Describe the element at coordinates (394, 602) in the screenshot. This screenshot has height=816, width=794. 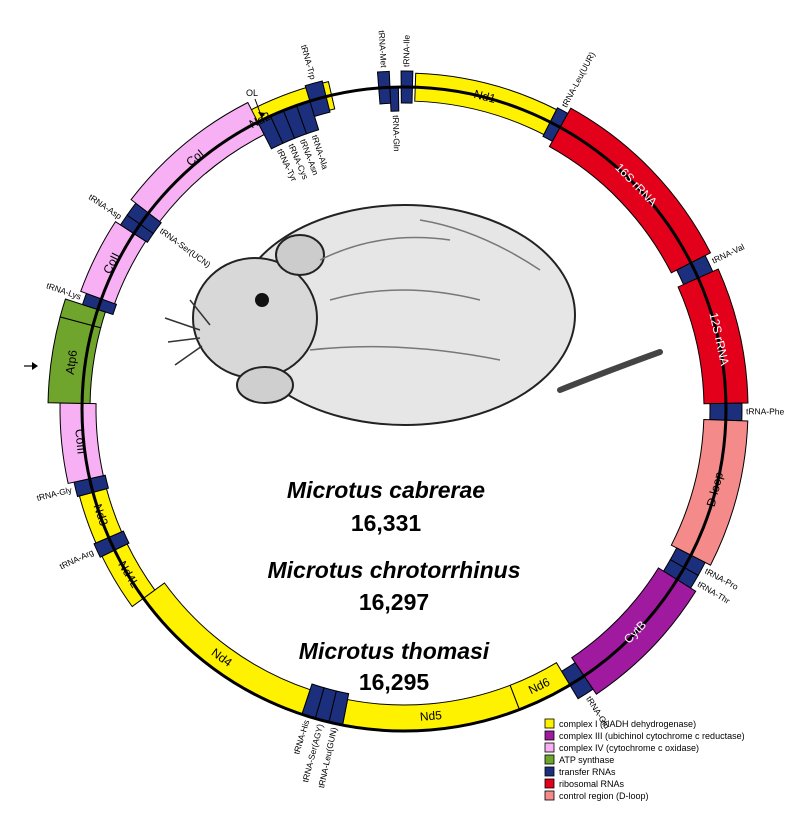
I see `genome-length-2: 16,297` at that location.